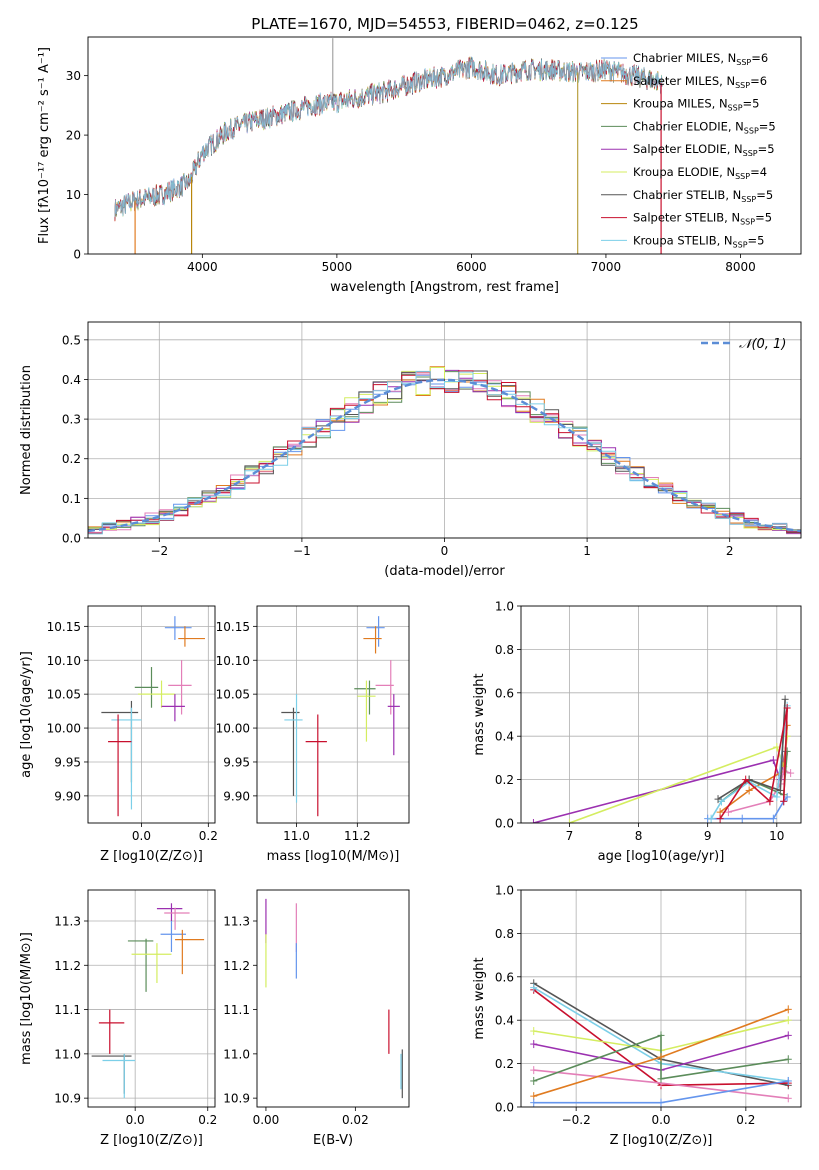 The width and height of the screenshot is (819, 1170). What do you see at coordinates (333, 856) in the screenshot?
I see `x-axis-label: mass [log10(M/M⊙)]` at bounding box center [333, 856].